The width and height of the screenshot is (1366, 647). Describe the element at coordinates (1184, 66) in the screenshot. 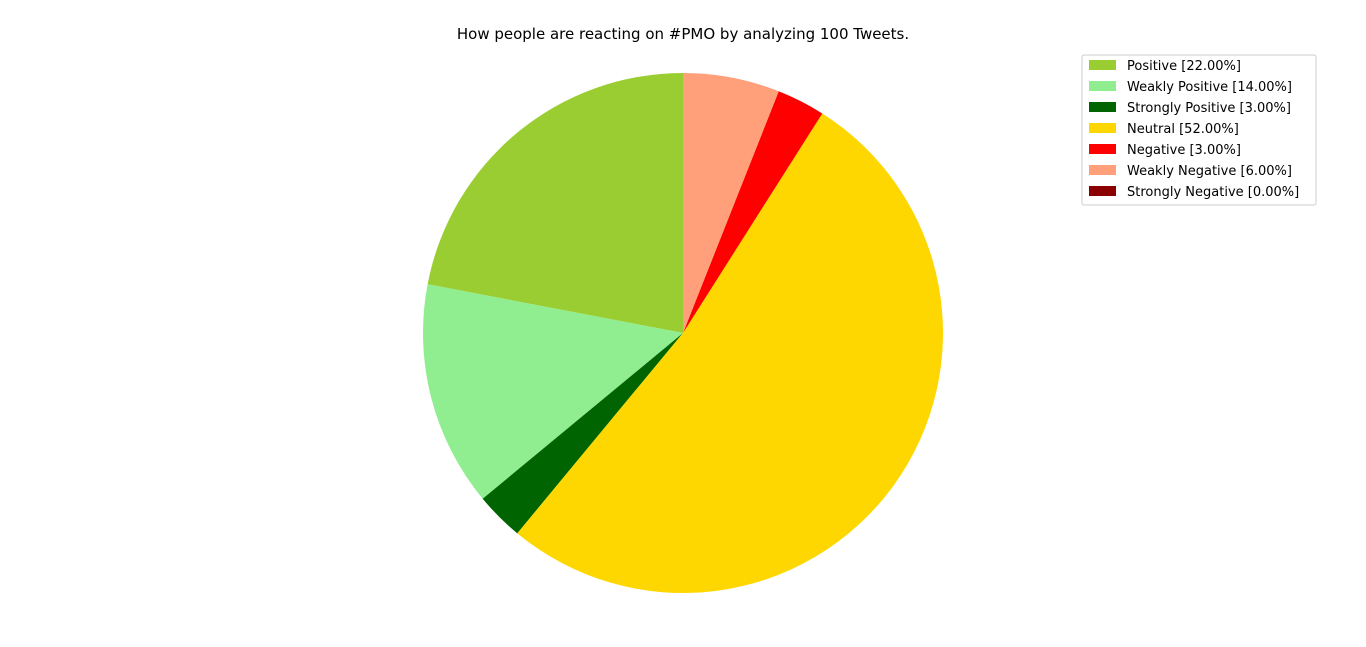

I see `legend-label-0: Positive [22.00%]` at that location.